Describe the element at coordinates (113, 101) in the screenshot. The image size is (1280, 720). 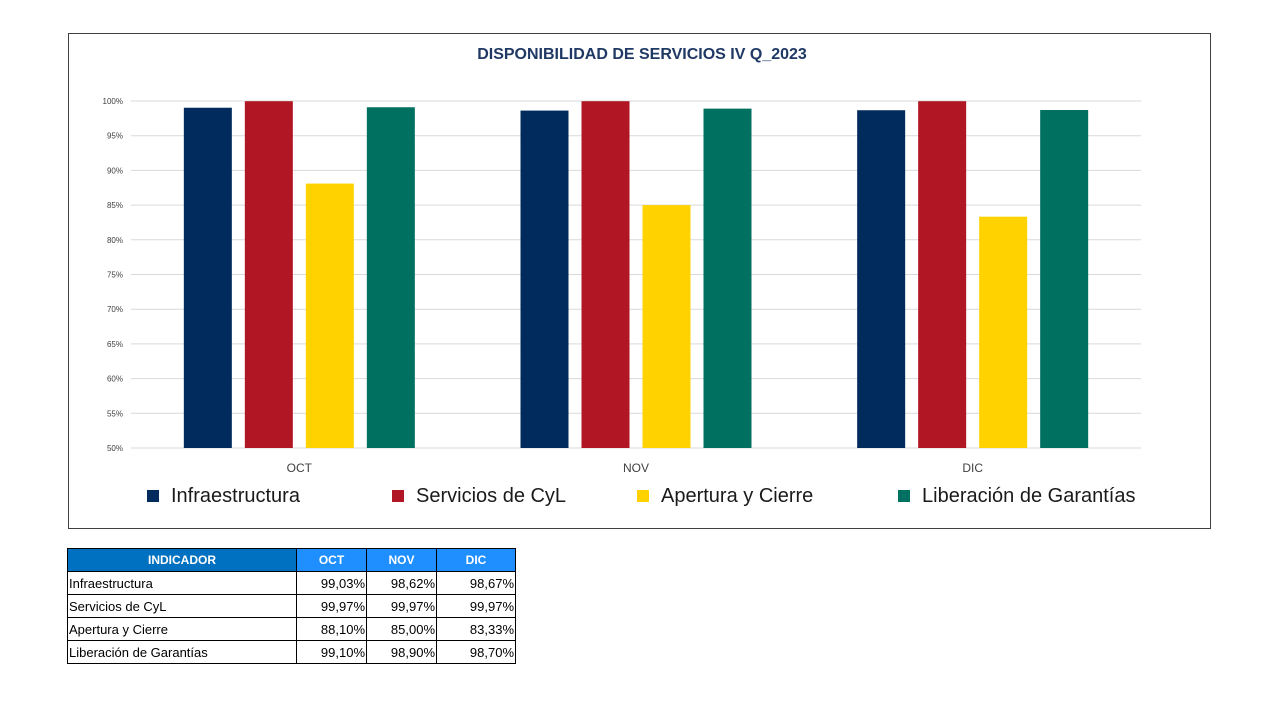
I see `y-tick-label: 100%` at that location.